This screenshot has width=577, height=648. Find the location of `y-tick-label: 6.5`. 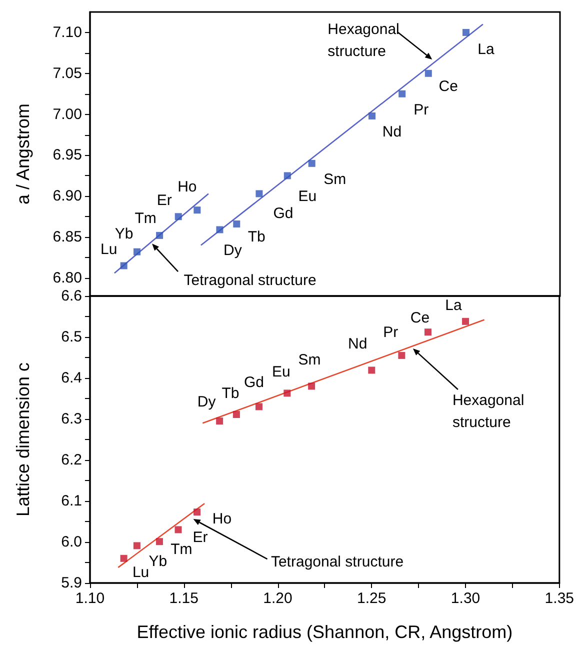

y-tick-label: 6.5 is located at coordinates (71, 337).